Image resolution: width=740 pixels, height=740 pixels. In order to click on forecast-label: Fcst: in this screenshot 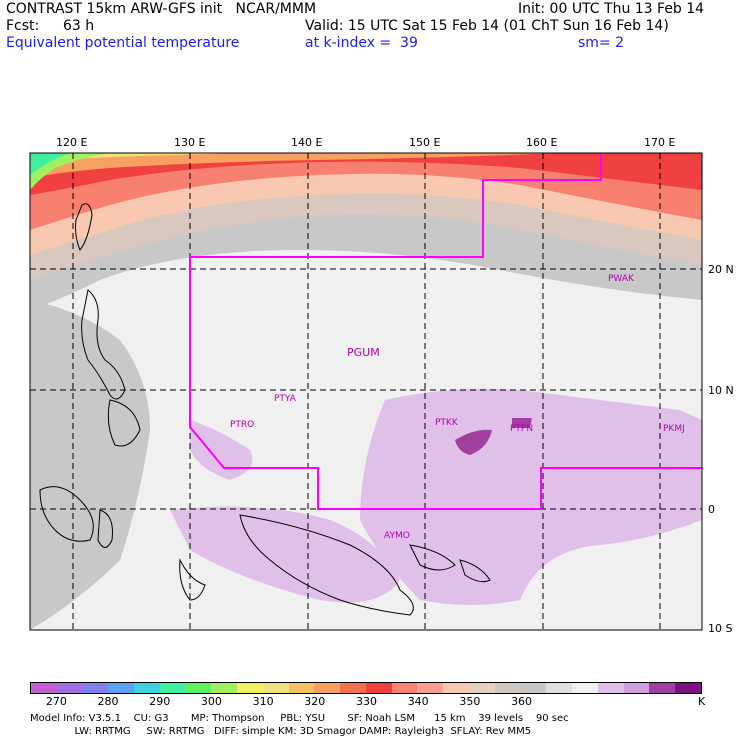, I will do `click(23, 26)`.